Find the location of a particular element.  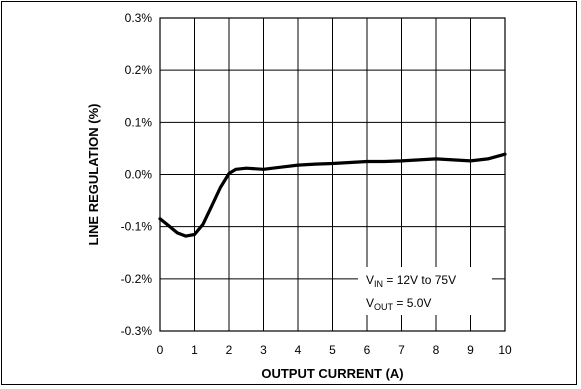

x-tick-label: 10 is located at coordinates (505, 350).